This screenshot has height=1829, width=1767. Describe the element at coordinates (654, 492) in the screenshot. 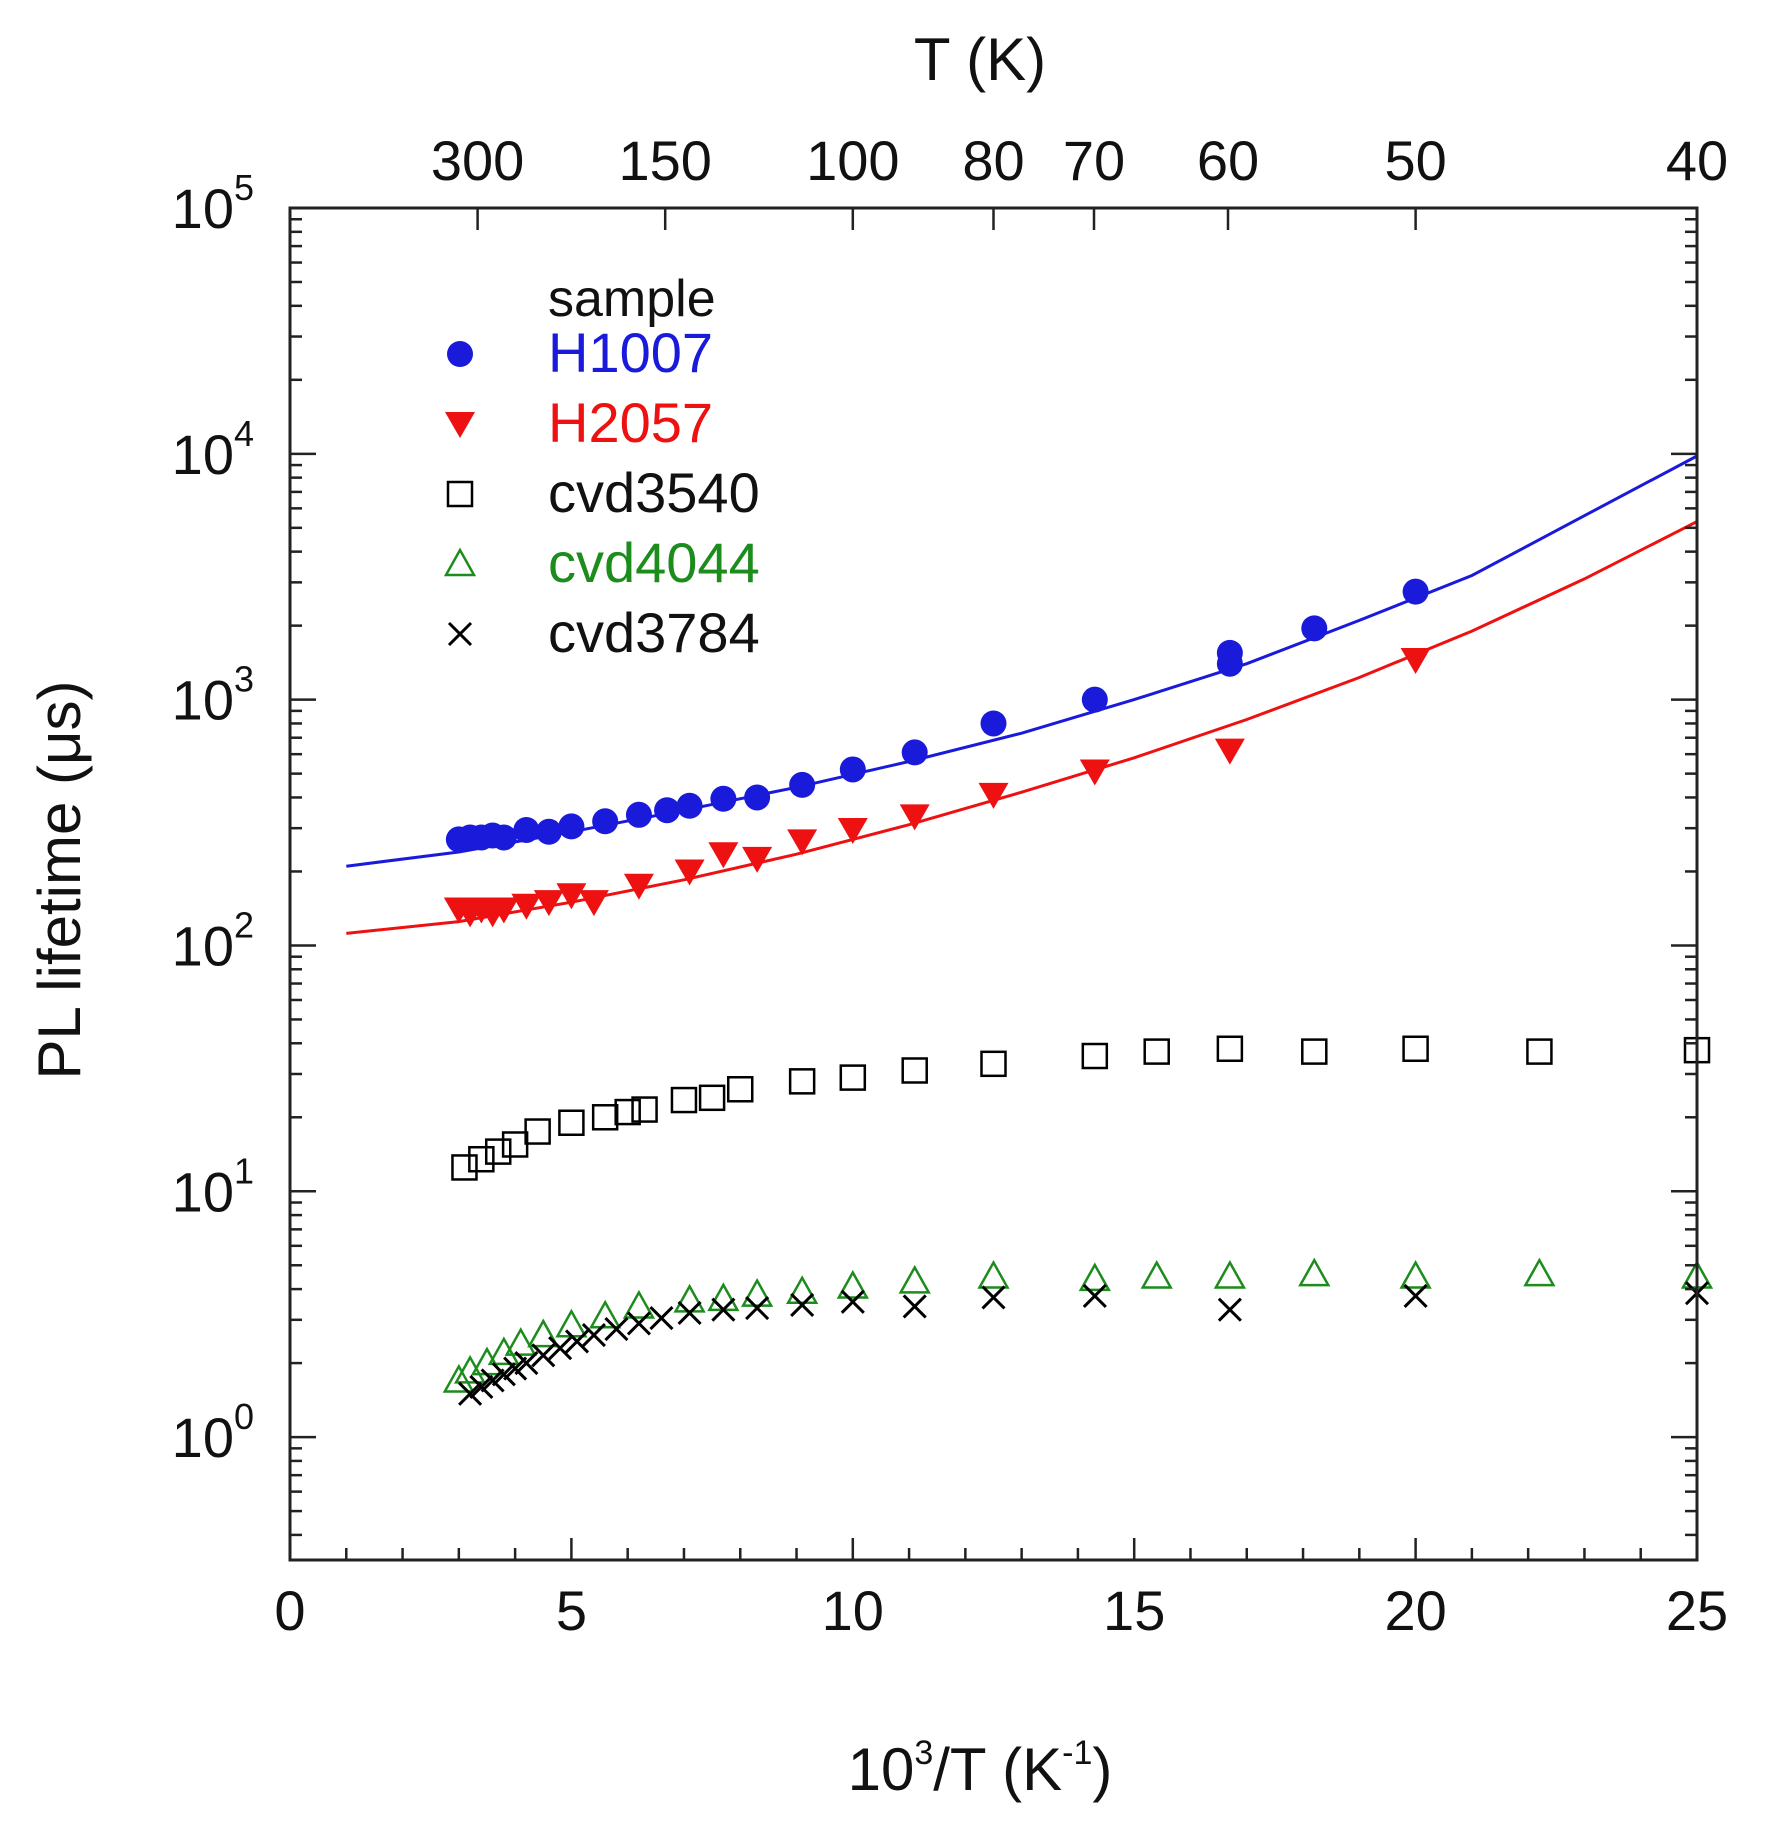

I see `legend-label-cvd3540: cvd3540` at that location.